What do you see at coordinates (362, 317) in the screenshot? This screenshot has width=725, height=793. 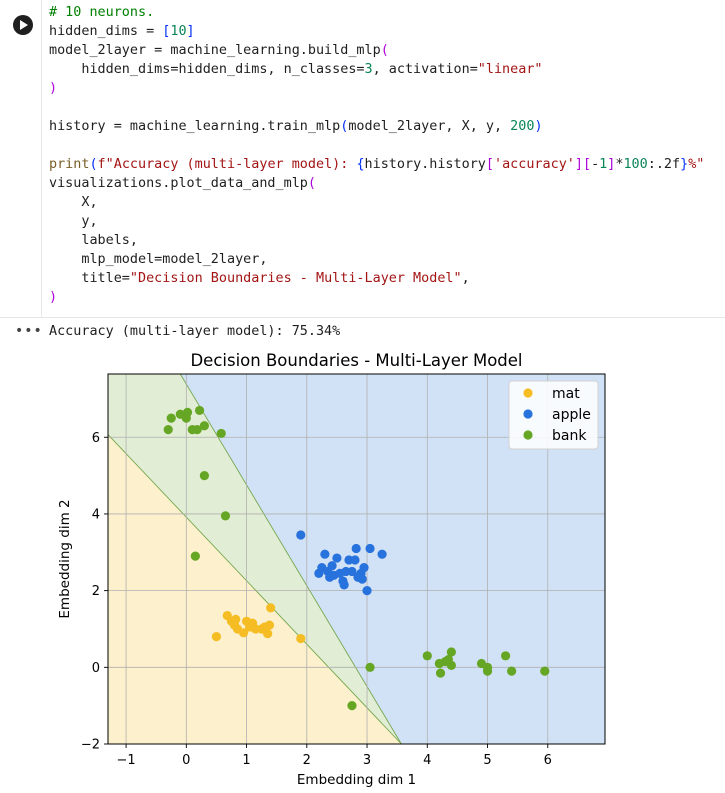 I see `cell-border` at bounding box center [362, 317].